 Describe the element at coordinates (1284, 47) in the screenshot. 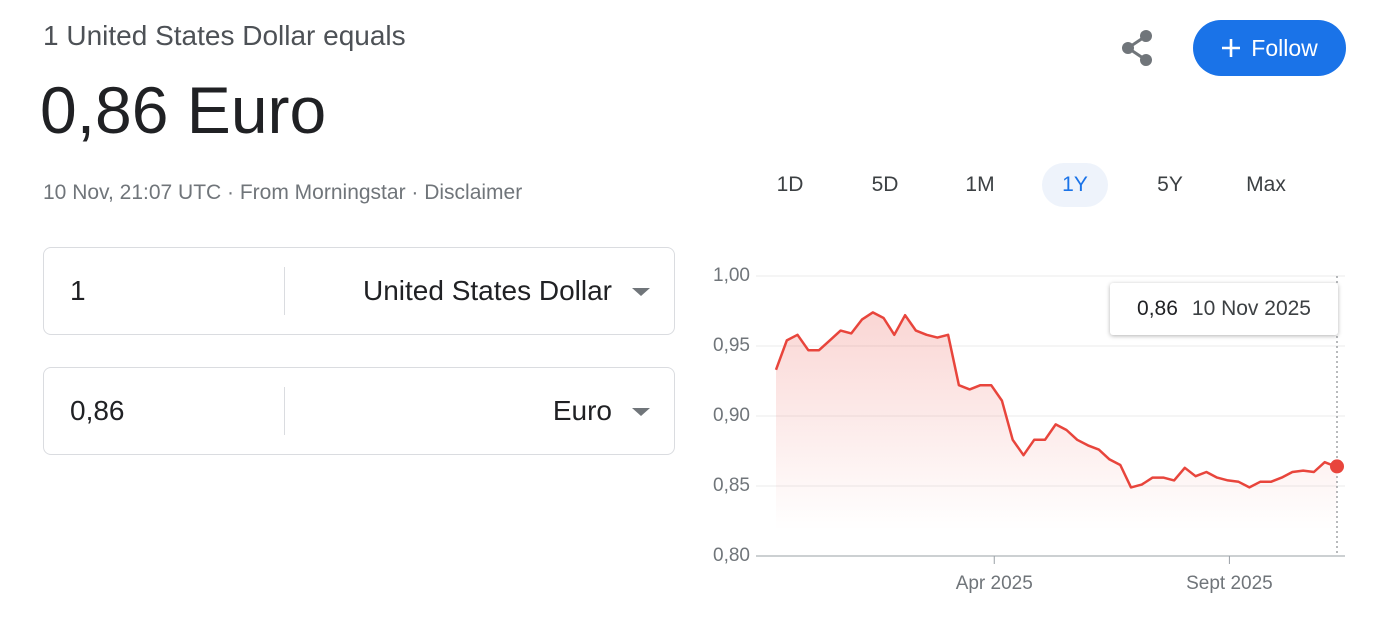

I see `follow-label: Follow` at that location.